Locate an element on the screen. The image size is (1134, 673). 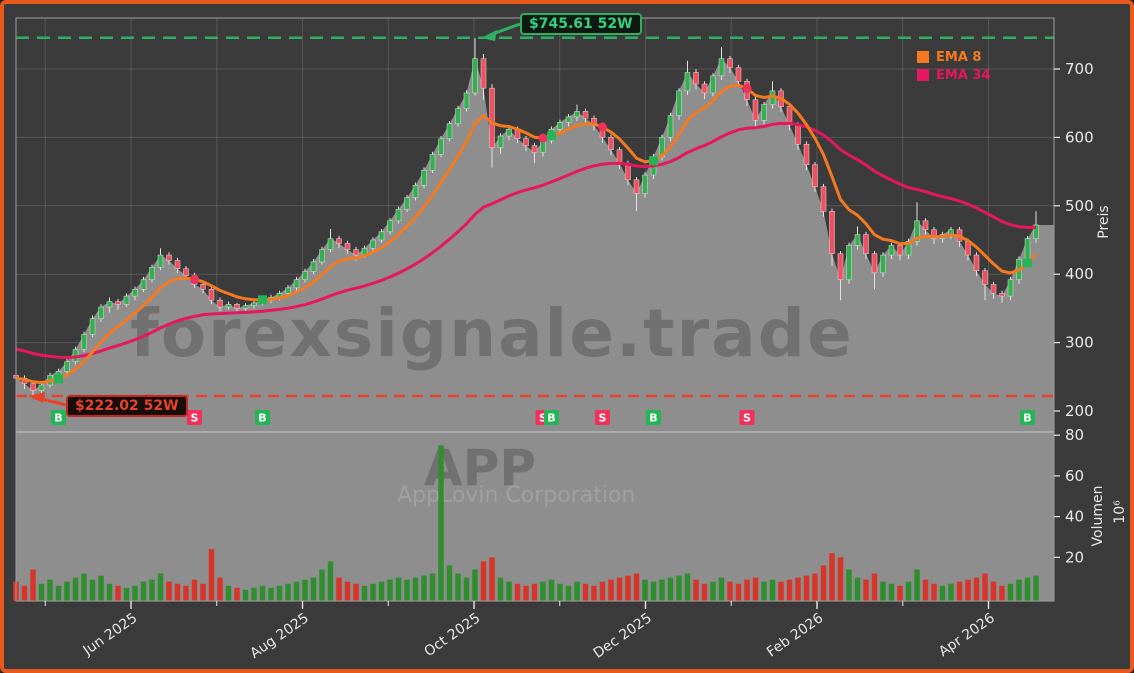
svg-text: 400 is located at coordinates (1079, 274).